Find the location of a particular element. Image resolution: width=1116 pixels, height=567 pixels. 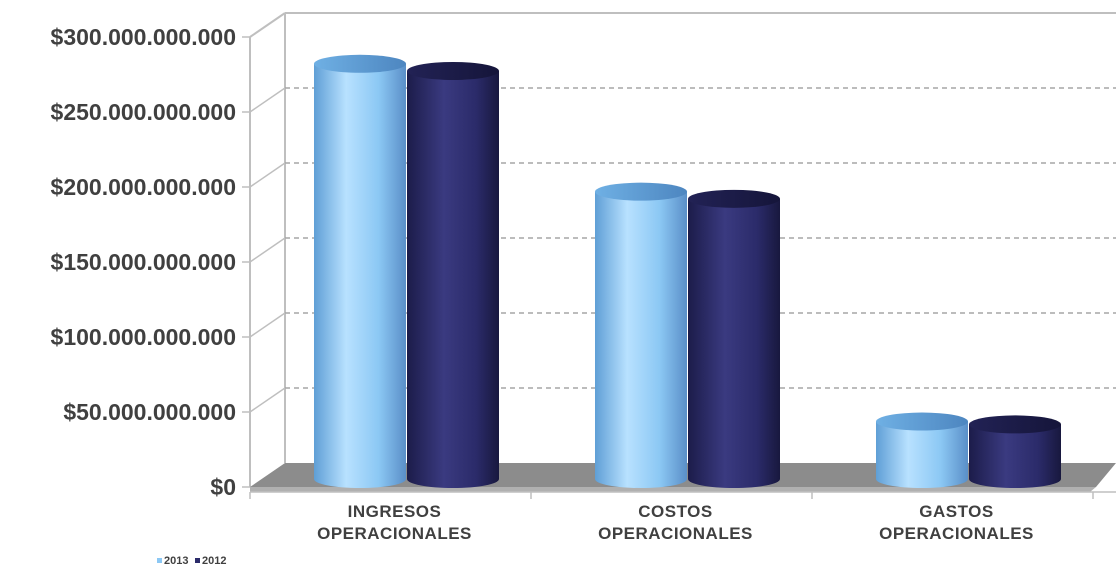

y-tick-label: $50.000.000.000 is located at coordinates (149, 412).